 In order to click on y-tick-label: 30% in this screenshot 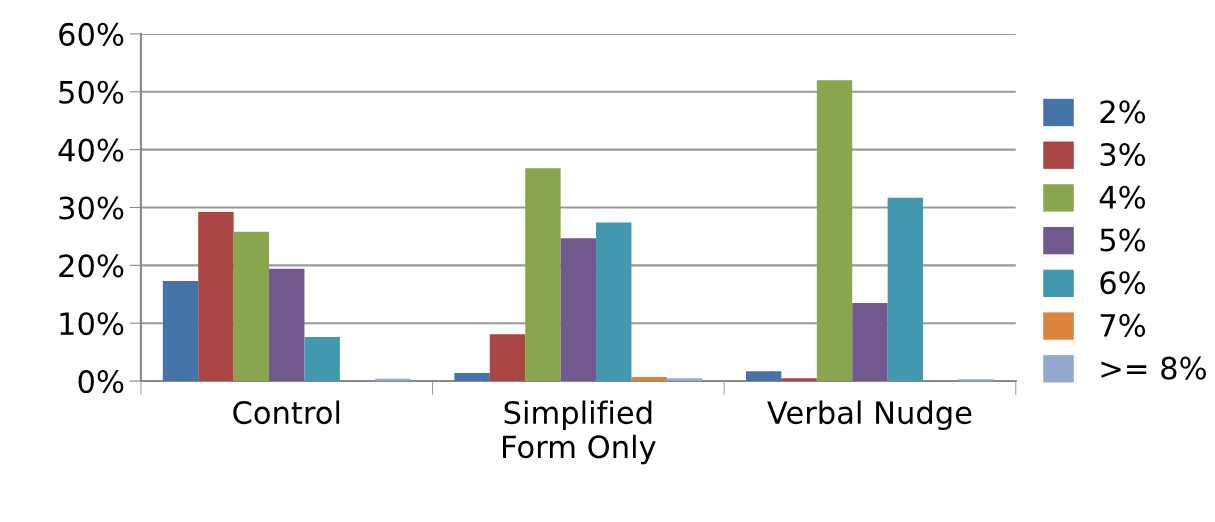, I will do `click(91, 208)`.